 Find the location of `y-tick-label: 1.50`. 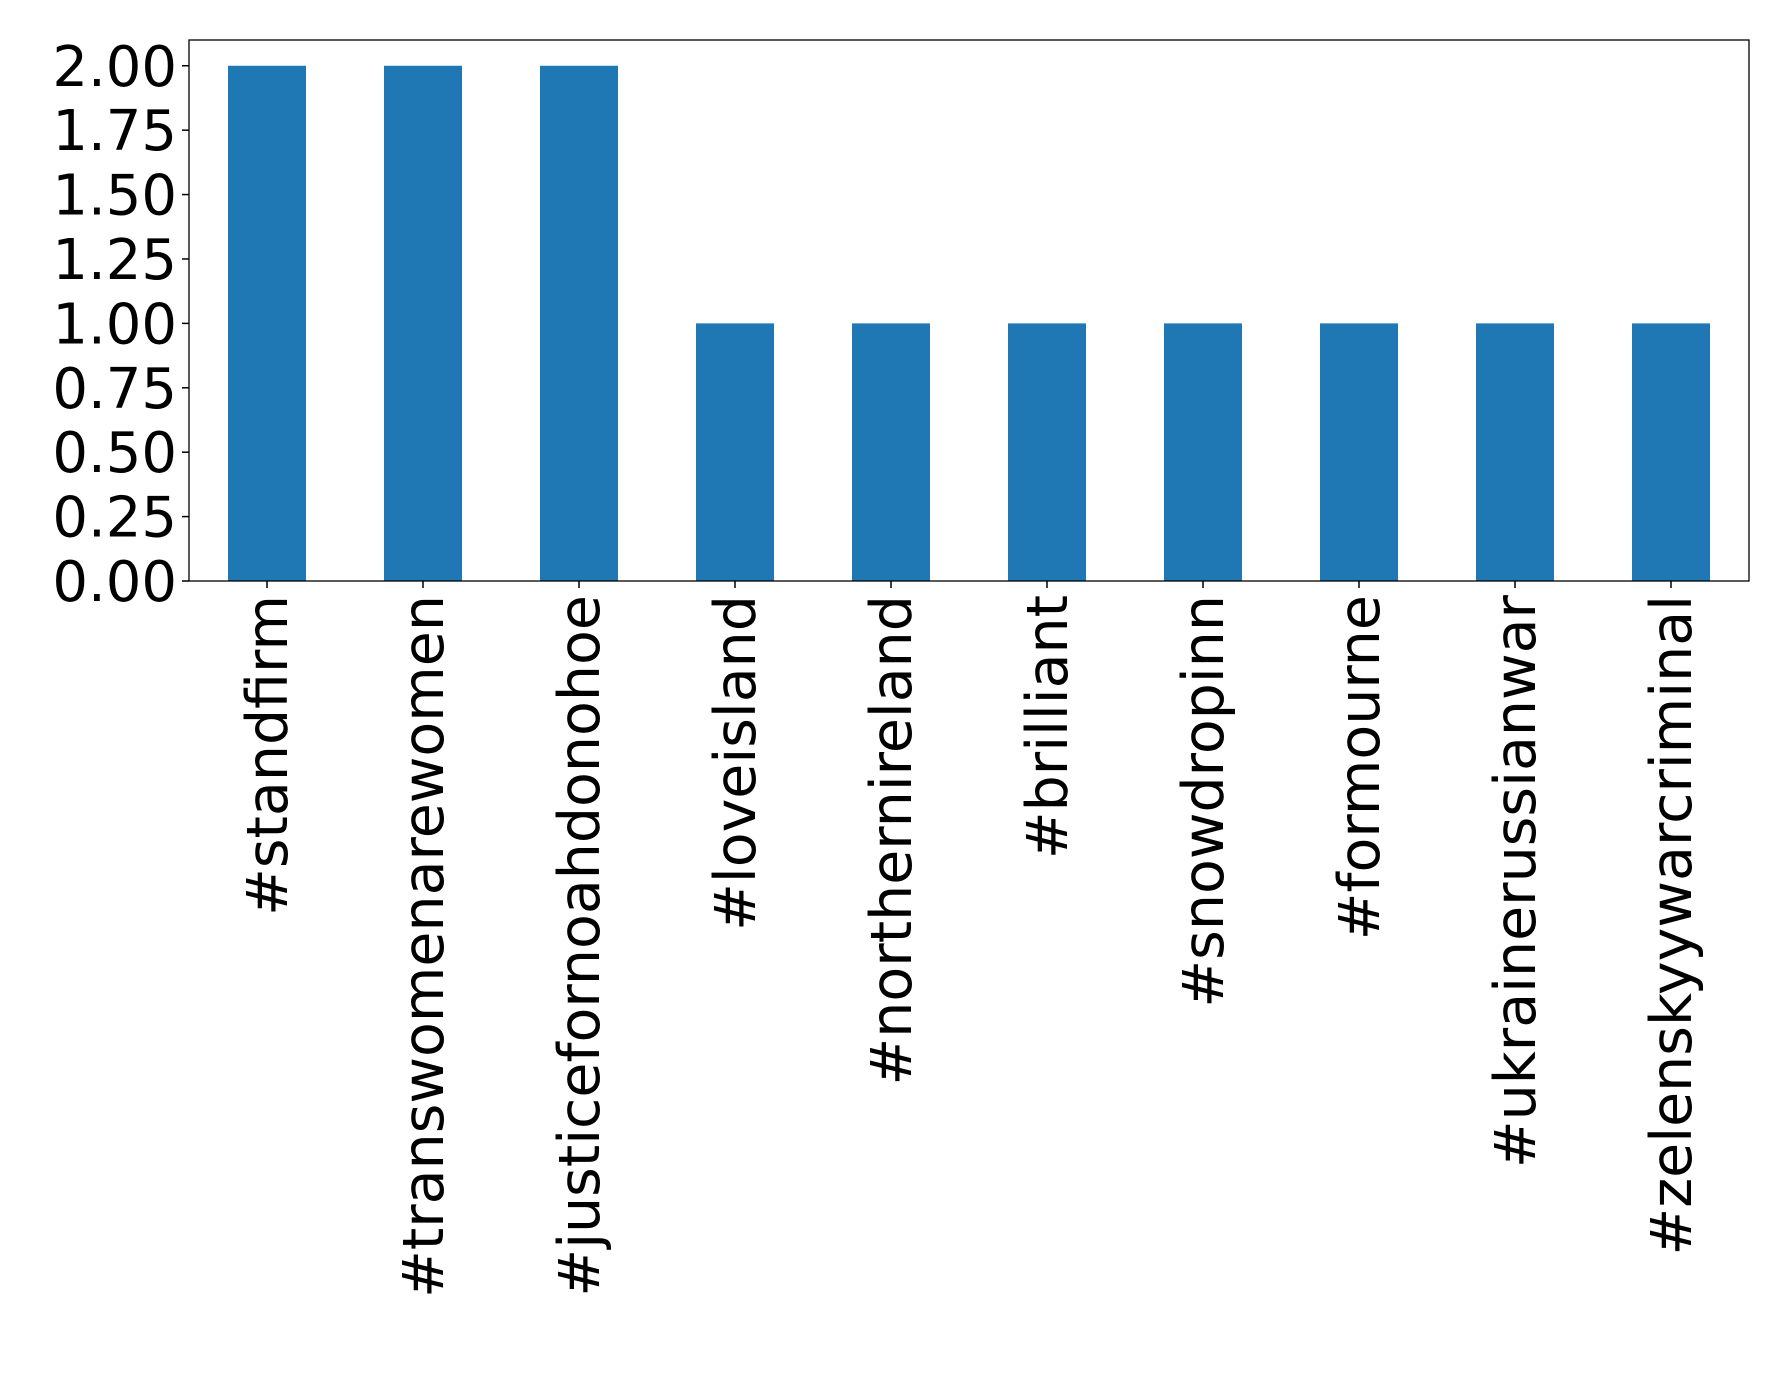

y-tick-label: 1.50 is located at coordinates (114, 196).